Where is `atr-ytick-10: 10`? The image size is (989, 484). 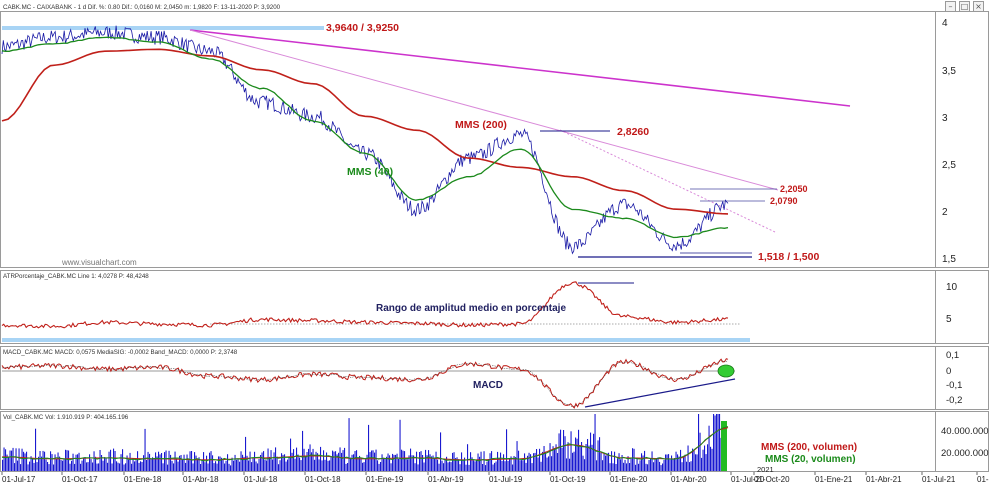
atr-ytick-10: 10 is located at coordinates (952, 287).